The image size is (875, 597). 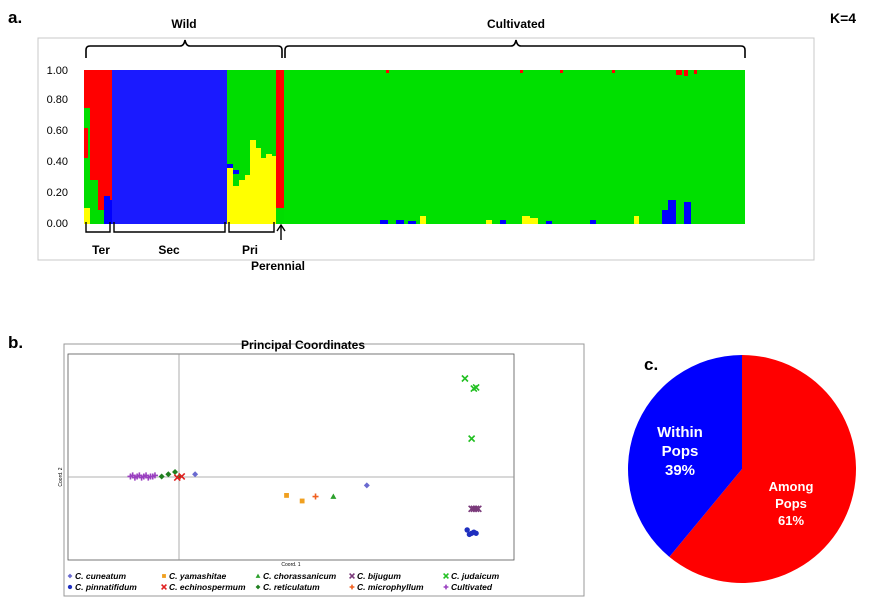 What do you see at coordinates (169, 250) in the screenshot?
I see `sub-label-sec: Sec` at bounding box center [169, 250].